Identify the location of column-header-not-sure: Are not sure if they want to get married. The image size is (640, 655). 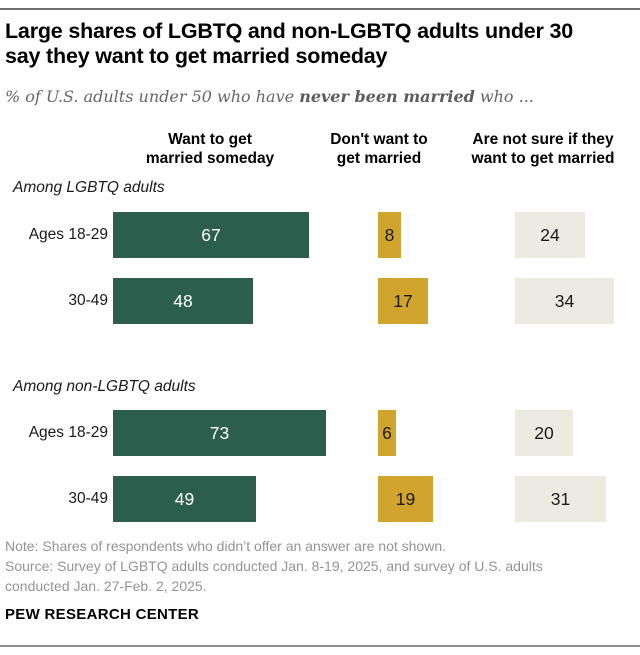
(541, 149).